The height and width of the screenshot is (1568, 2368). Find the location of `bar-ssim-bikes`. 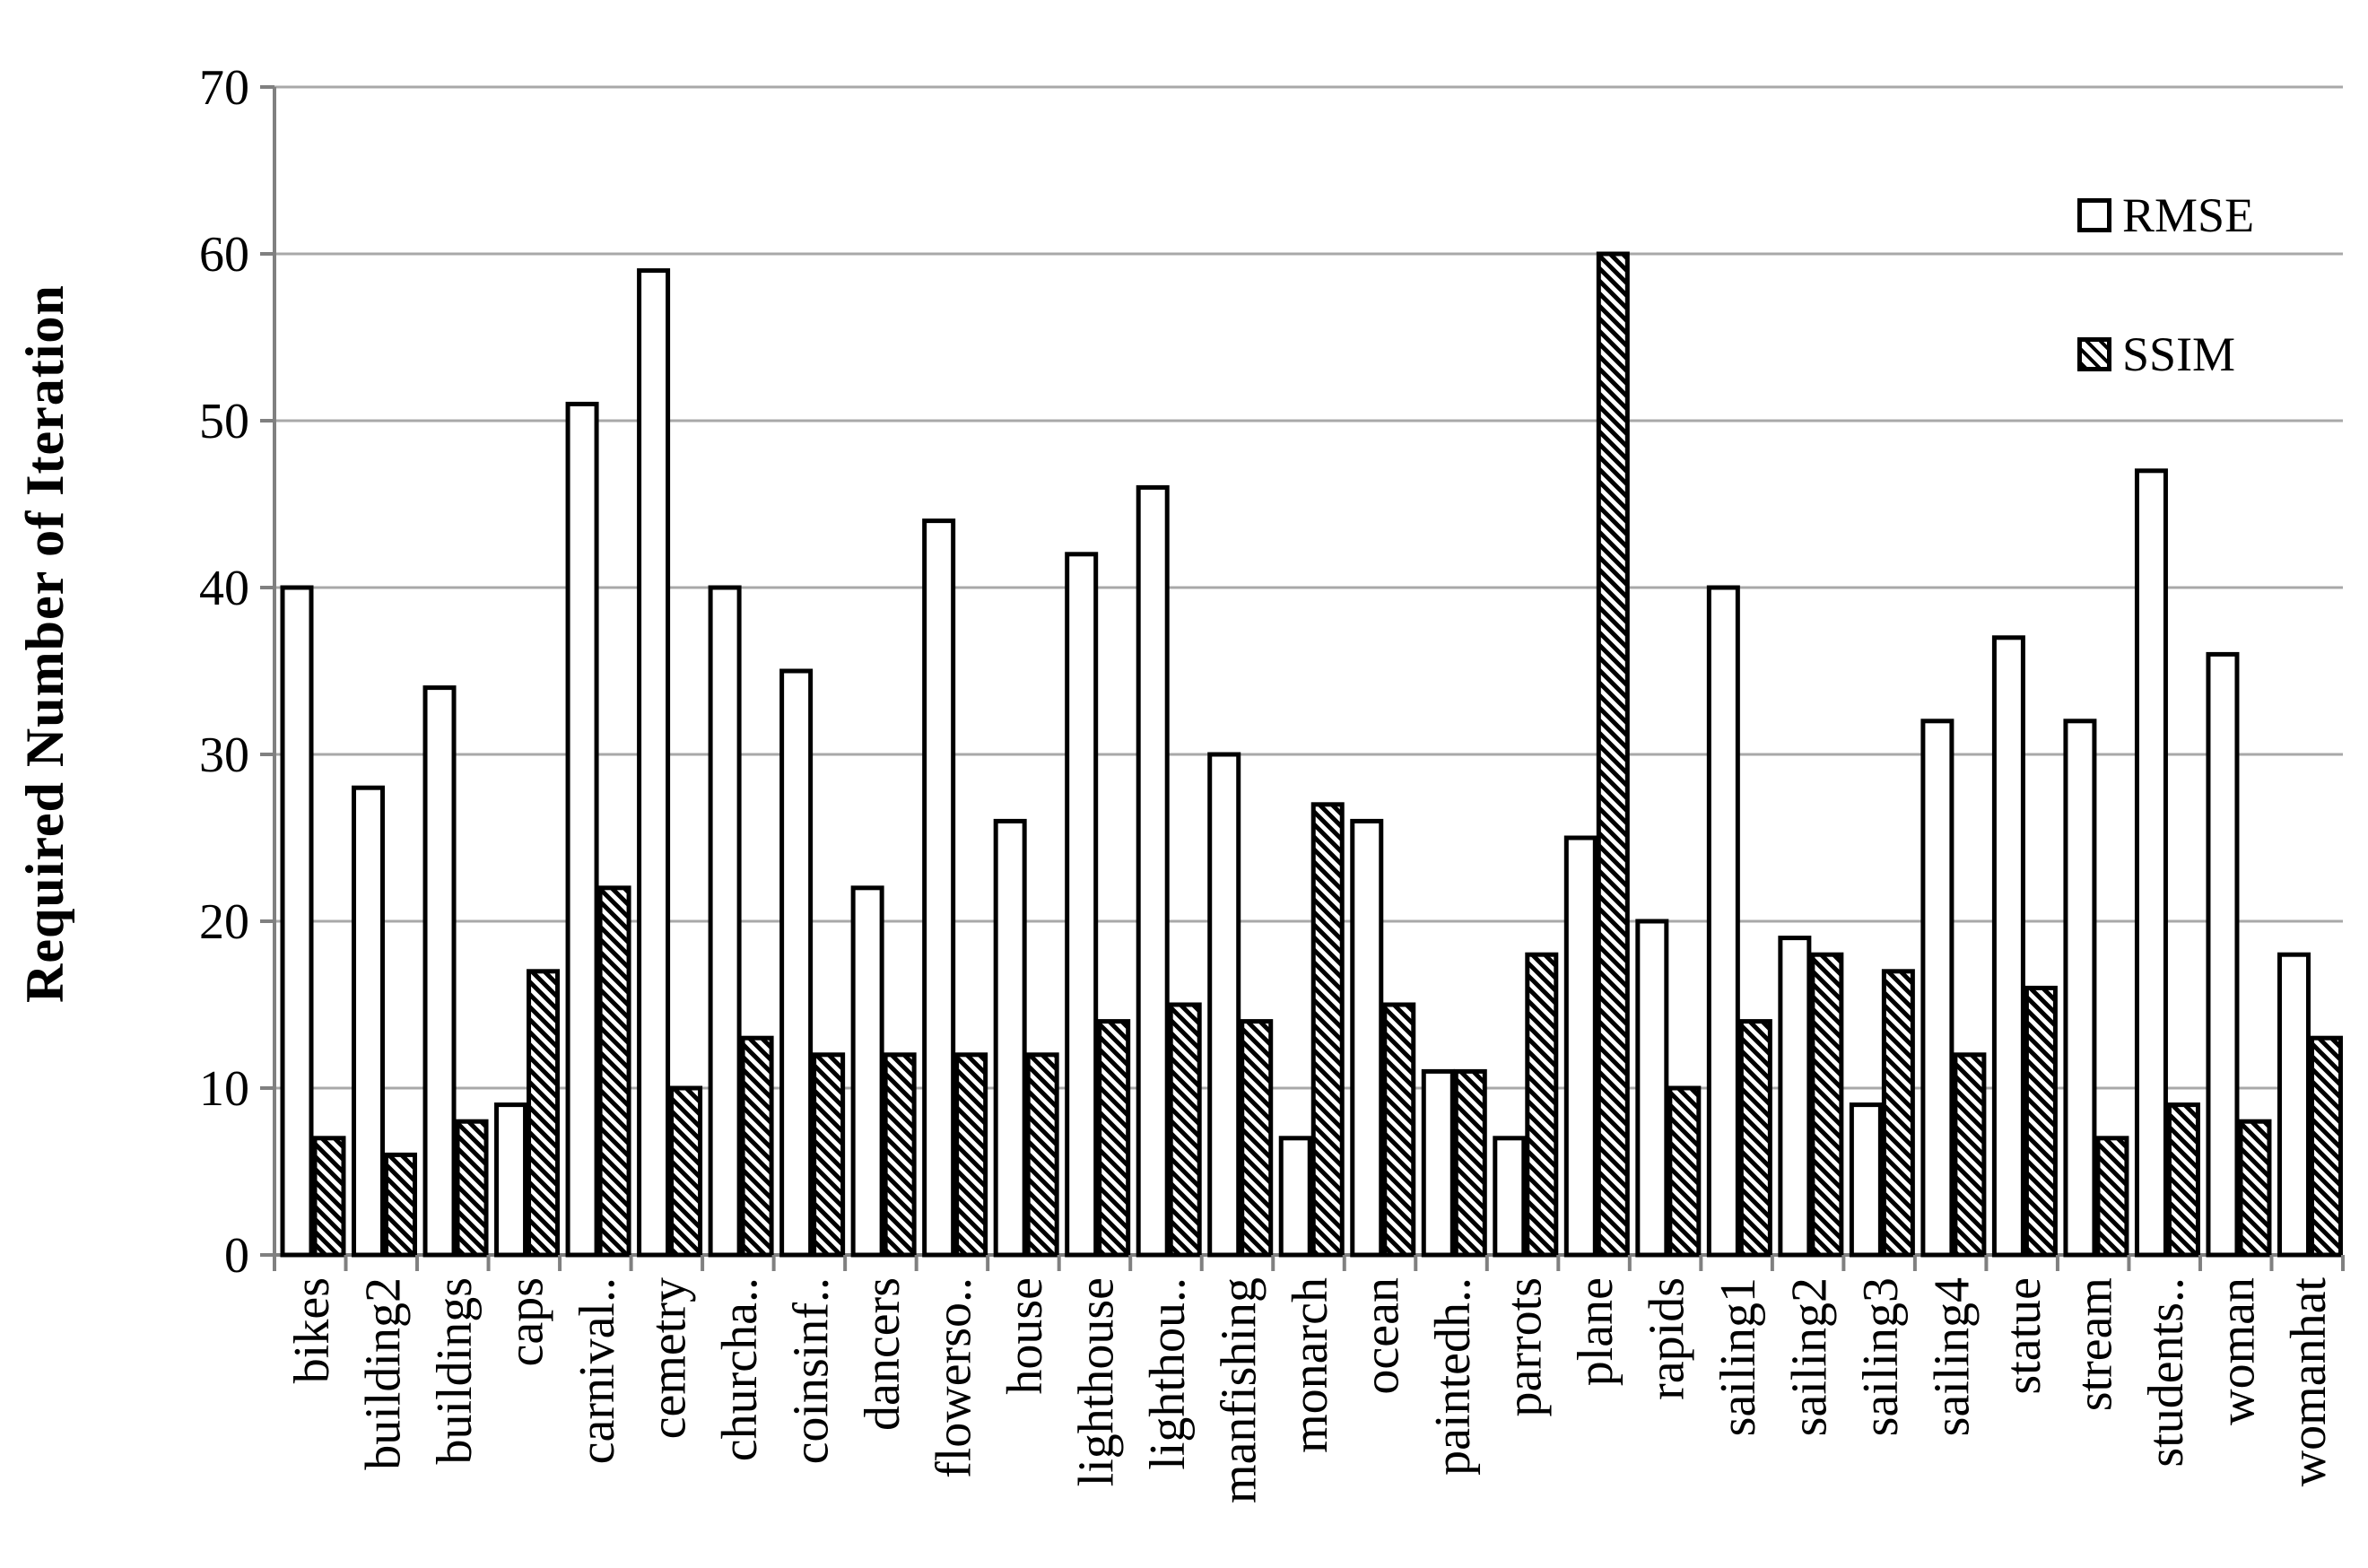

bar-ssim-bikes is located at coordinates (329, 1197).